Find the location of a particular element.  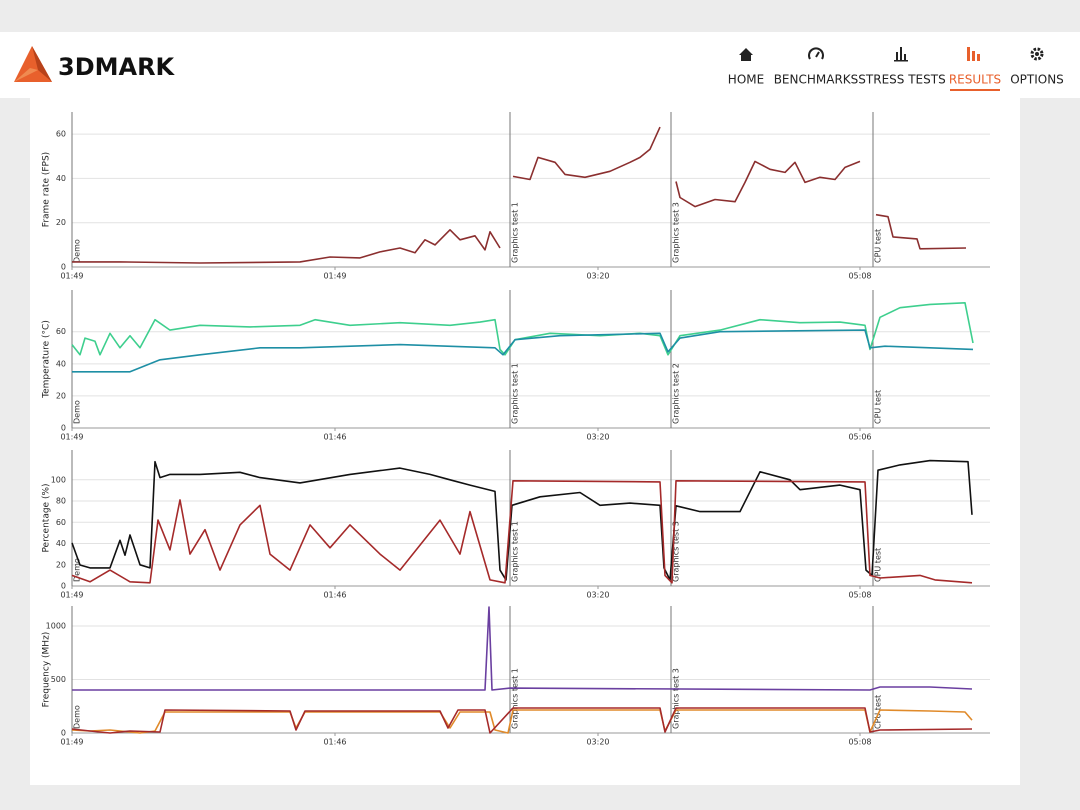

home-icon is located at coordinates (746, 54).